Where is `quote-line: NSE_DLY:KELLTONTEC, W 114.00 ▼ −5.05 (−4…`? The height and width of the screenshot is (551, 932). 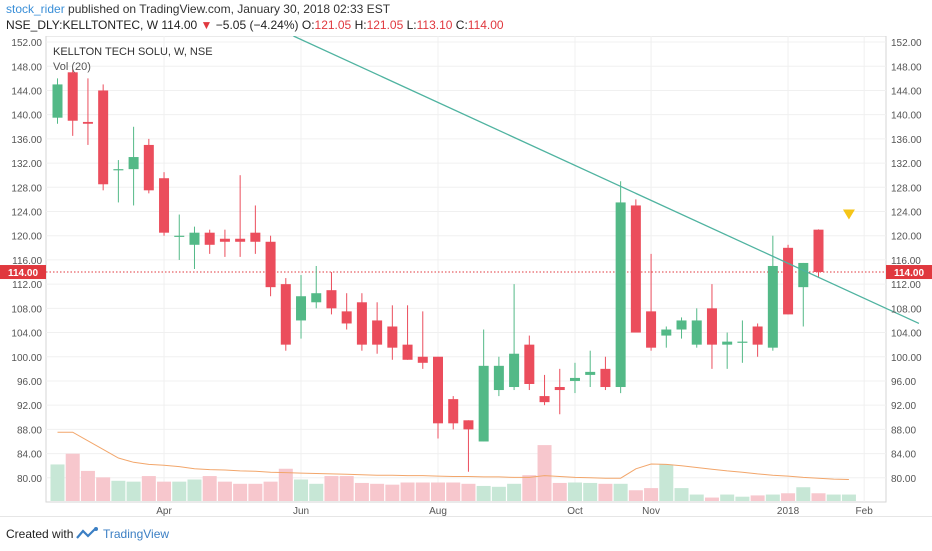
quote-line: NSE_DLY:KELLTONTEC, W 114.00 ▼ −5.05 (−4… is located at coordinates (255, 25).